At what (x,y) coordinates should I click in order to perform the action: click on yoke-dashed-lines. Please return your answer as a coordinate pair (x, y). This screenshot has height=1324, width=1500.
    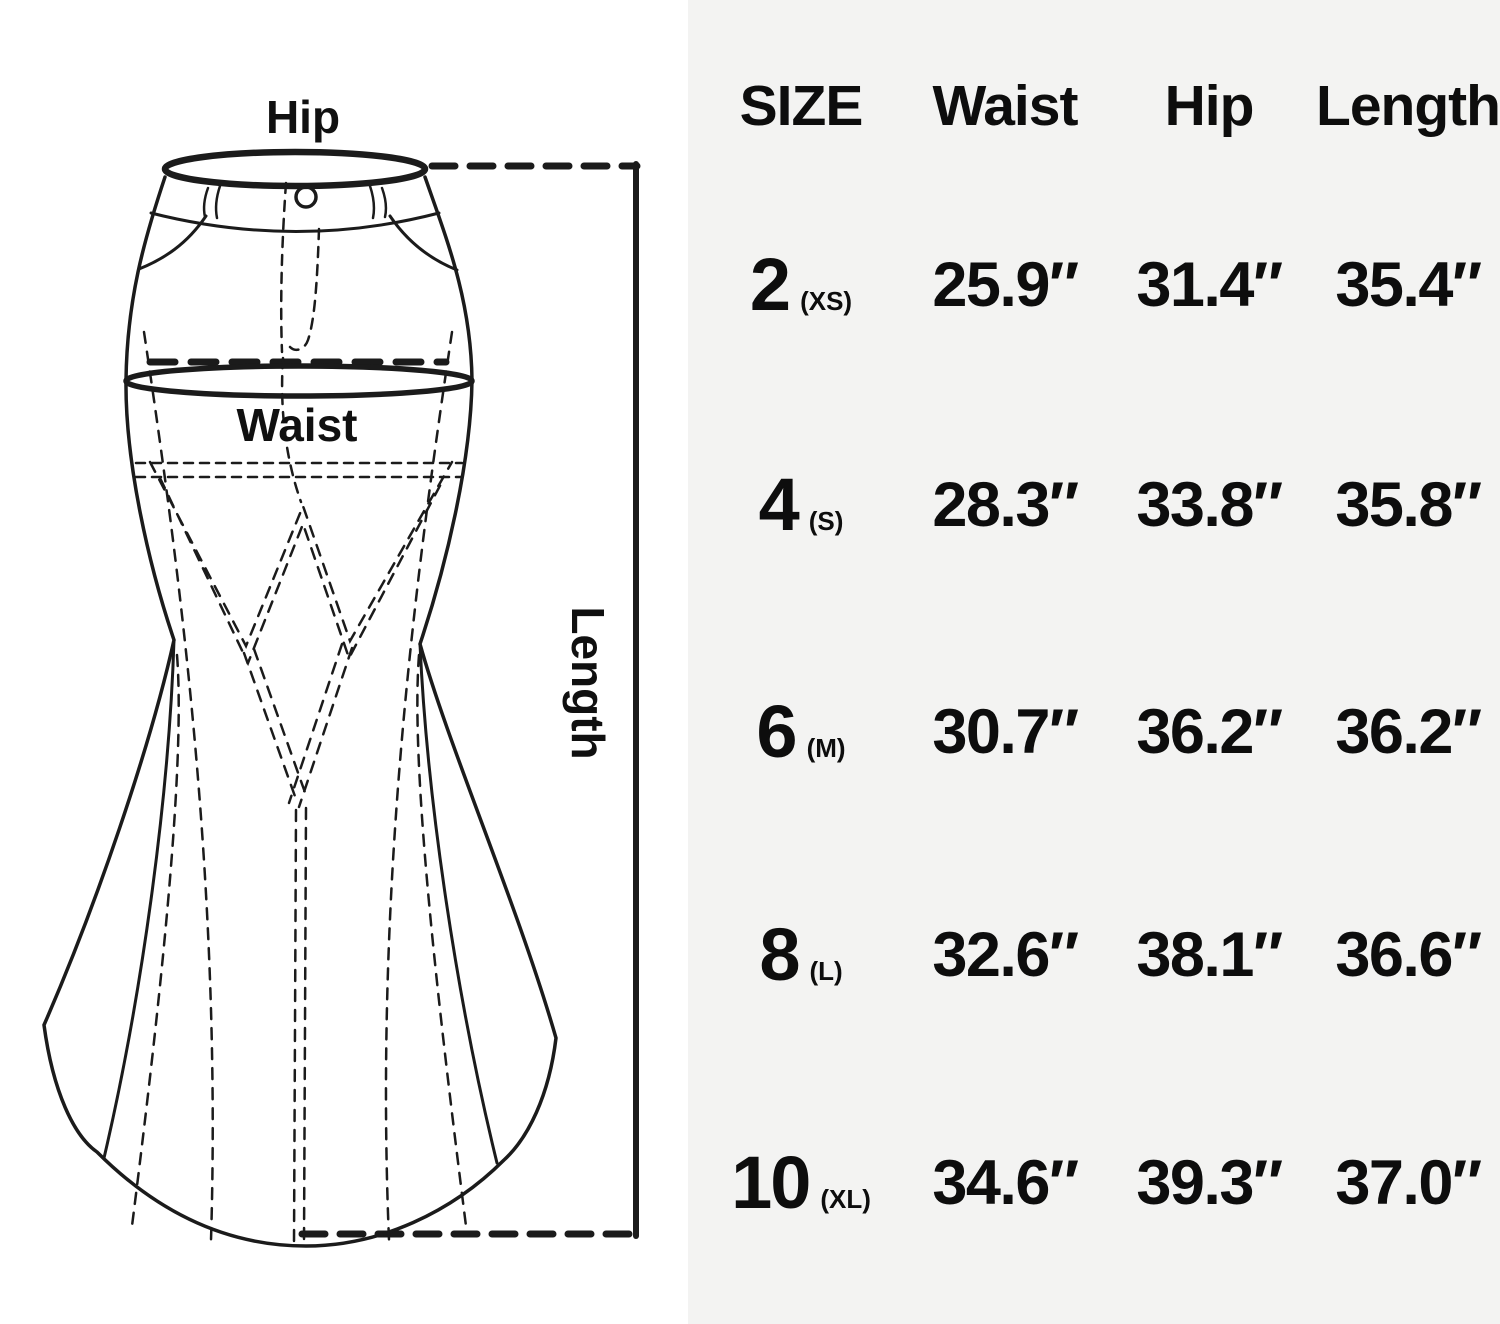
    Looking at the image, I should click on (299, 470).